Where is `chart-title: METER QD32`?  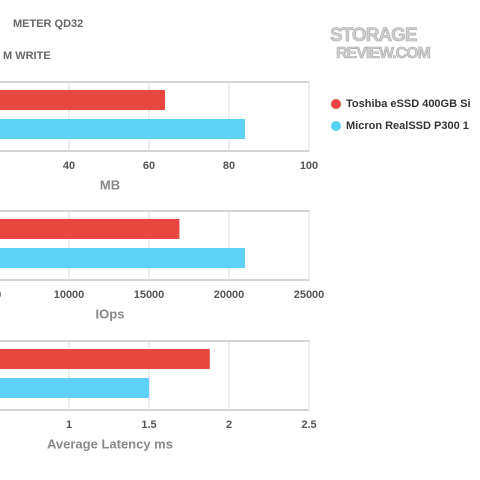 chart-title: METER QD32 is located at coordinates (48, 24).